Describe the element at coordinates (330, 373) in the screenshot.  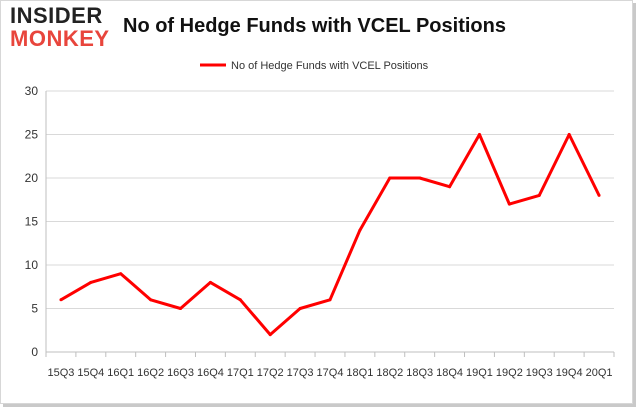
I see `x-tick-label: 17Q4` at that location.